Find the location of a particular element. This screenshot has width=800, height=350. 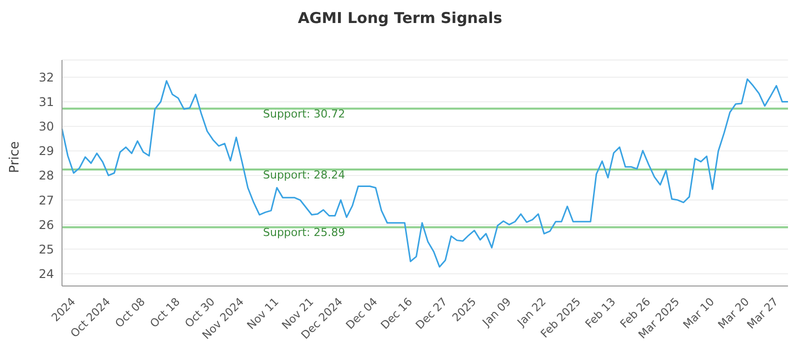

y-tick-label: 31 is located at coordinates (46, 102).